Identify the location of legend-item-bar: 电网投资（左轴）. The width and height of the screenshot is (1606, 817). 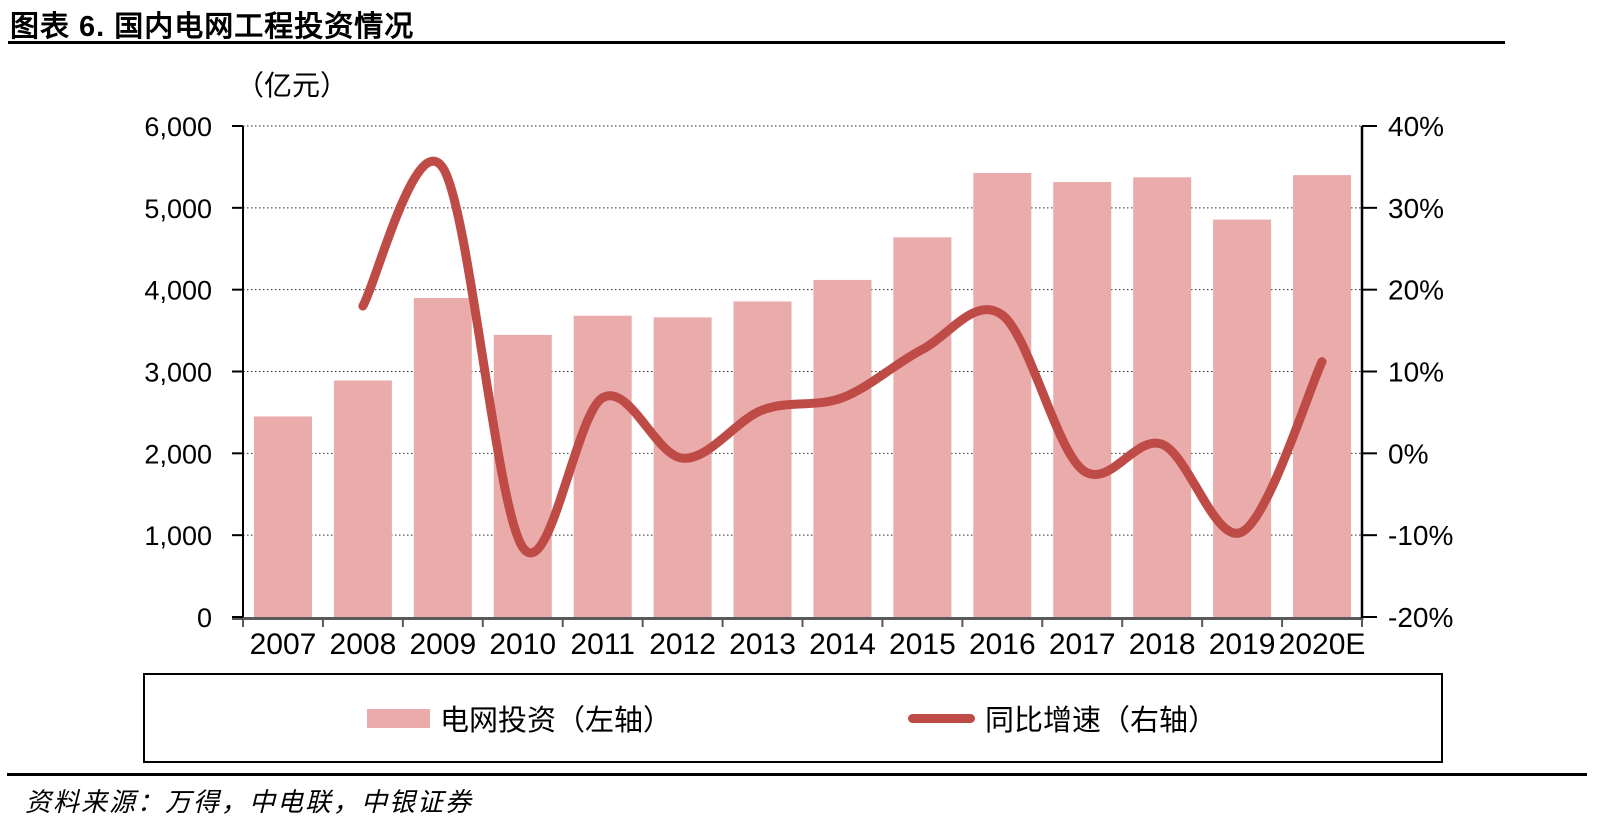
(519, 718).